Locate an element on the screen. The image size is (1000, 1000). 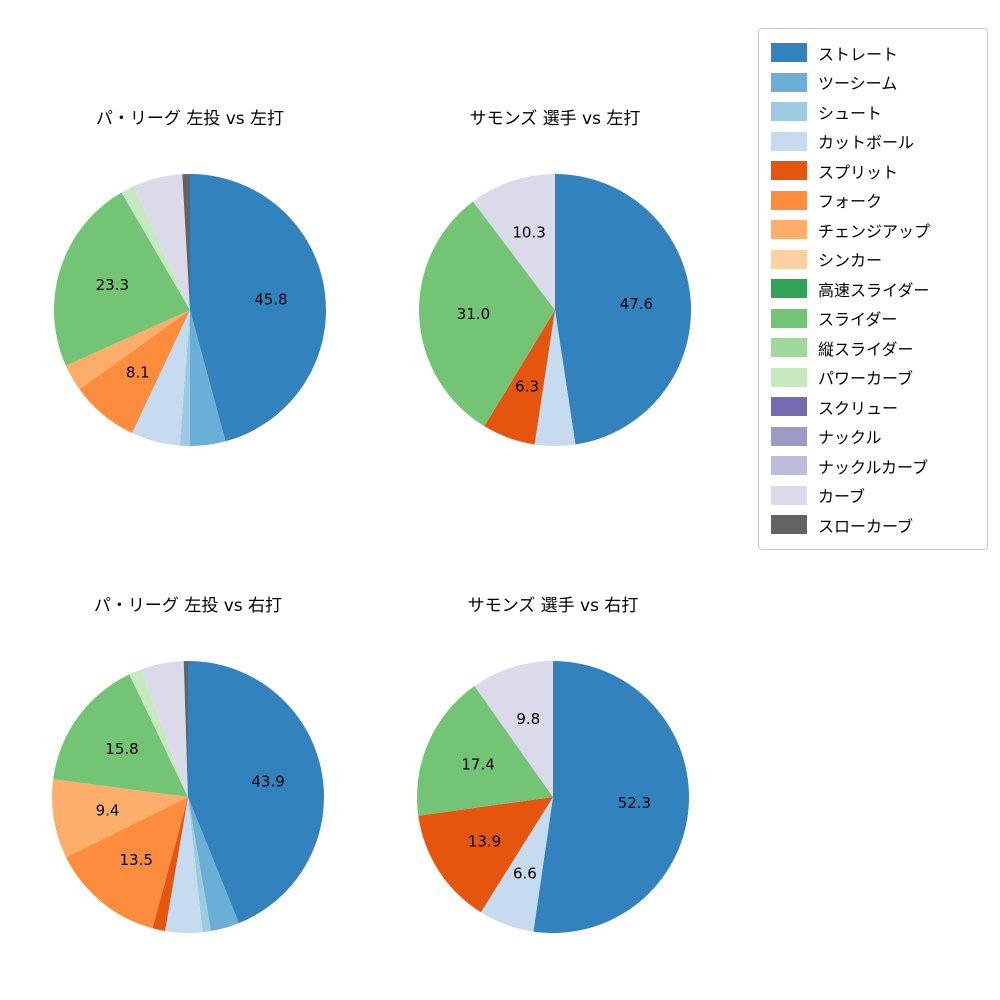
chart-pa-league-vs-right: パ・リーグ 左投 vs 右打 43.9 13.5 9.4 15.8 is located at coordinates (188, 762).